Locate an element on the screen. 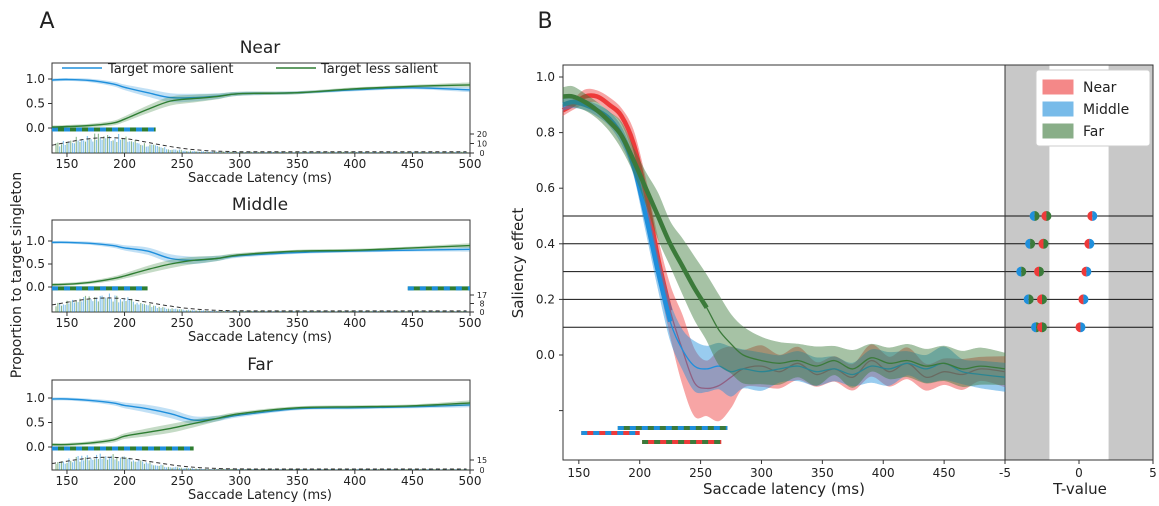  x-tick-label: 350 is located at coordinates (297, 481).